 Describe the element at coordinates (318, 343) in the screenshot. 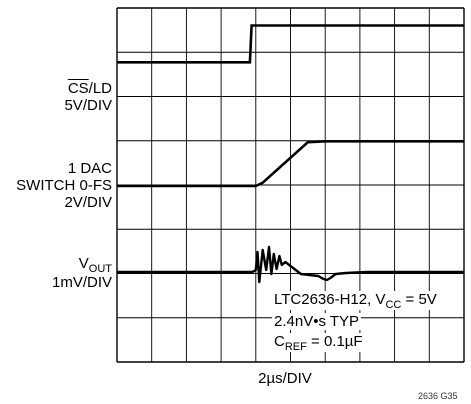

I see `annotation-line3: CREF = 0.1µF` at that location.